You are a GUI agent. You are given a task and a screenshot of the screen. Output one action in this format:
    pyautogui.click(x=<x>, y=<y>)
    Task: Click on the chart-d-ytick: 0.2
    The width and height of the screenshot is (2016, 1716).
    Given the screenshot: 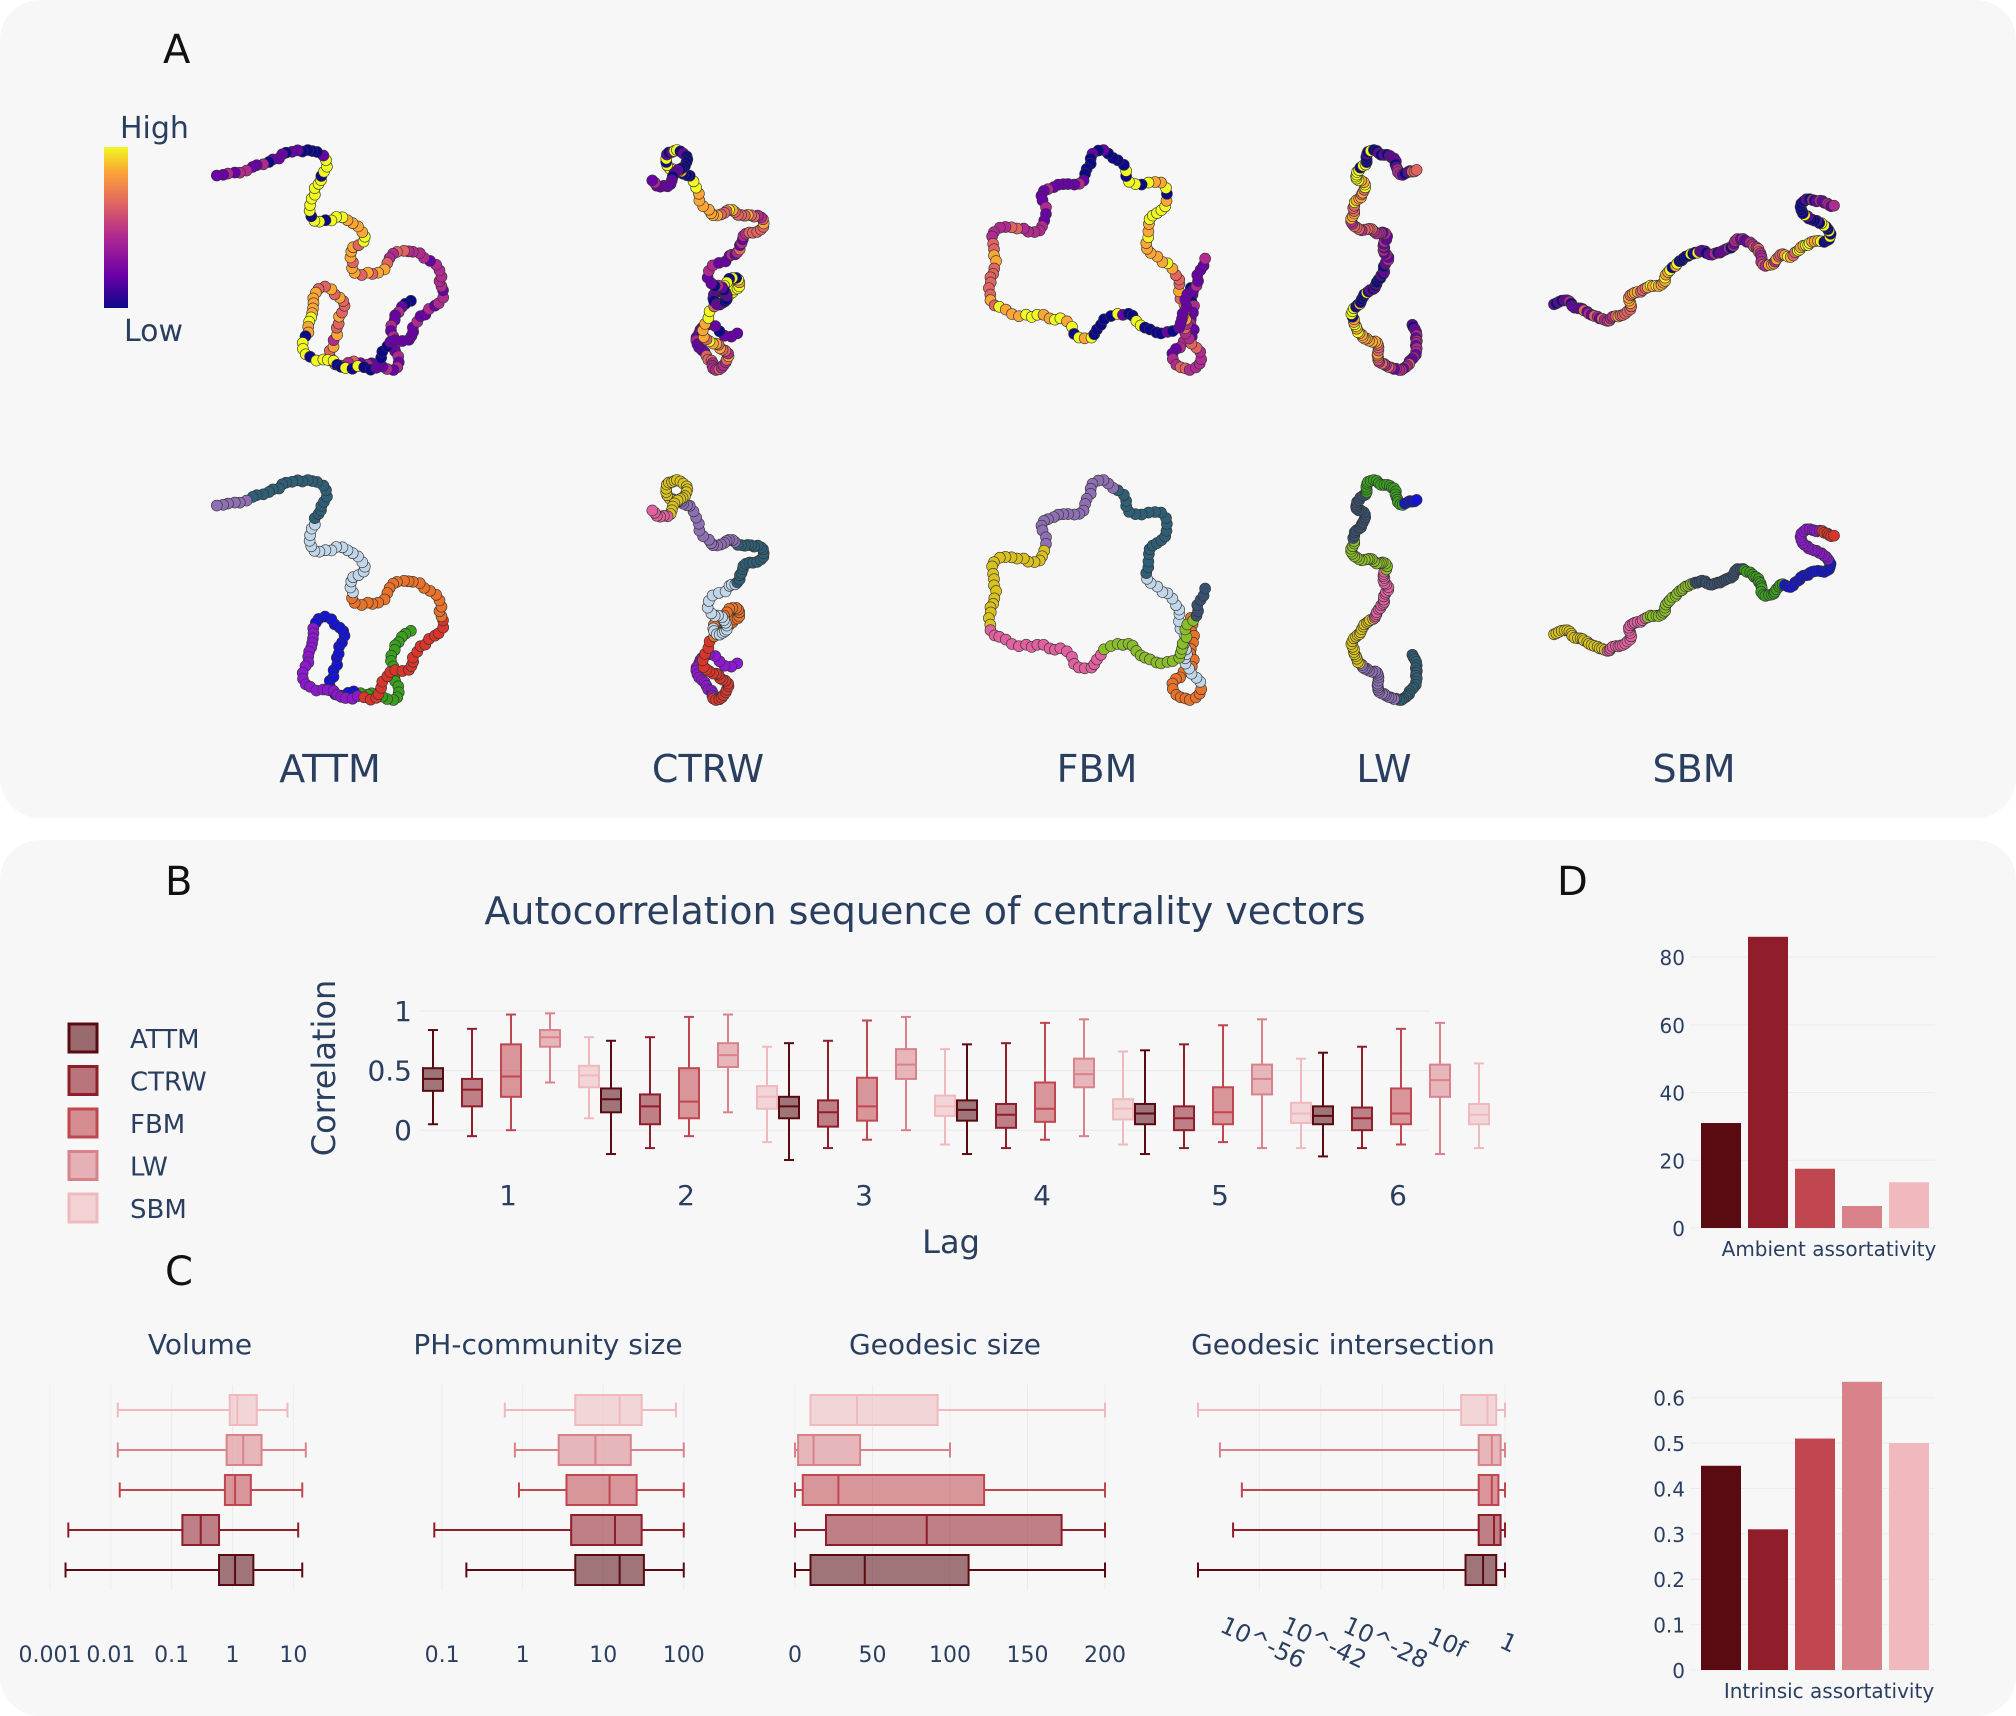 What is the action you would take?
    pyautogui.click(x=1669, y=1580)
    